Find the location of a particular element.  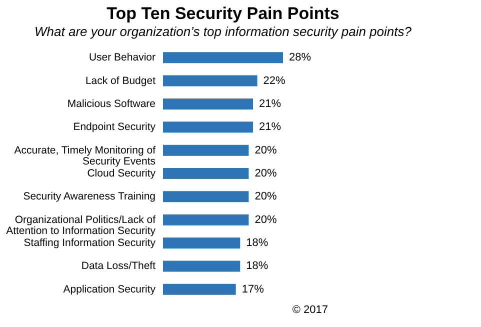

y-tick-label: Organizational Politics/Lack of Attention to Information Security is located at coordinates (81, 225).